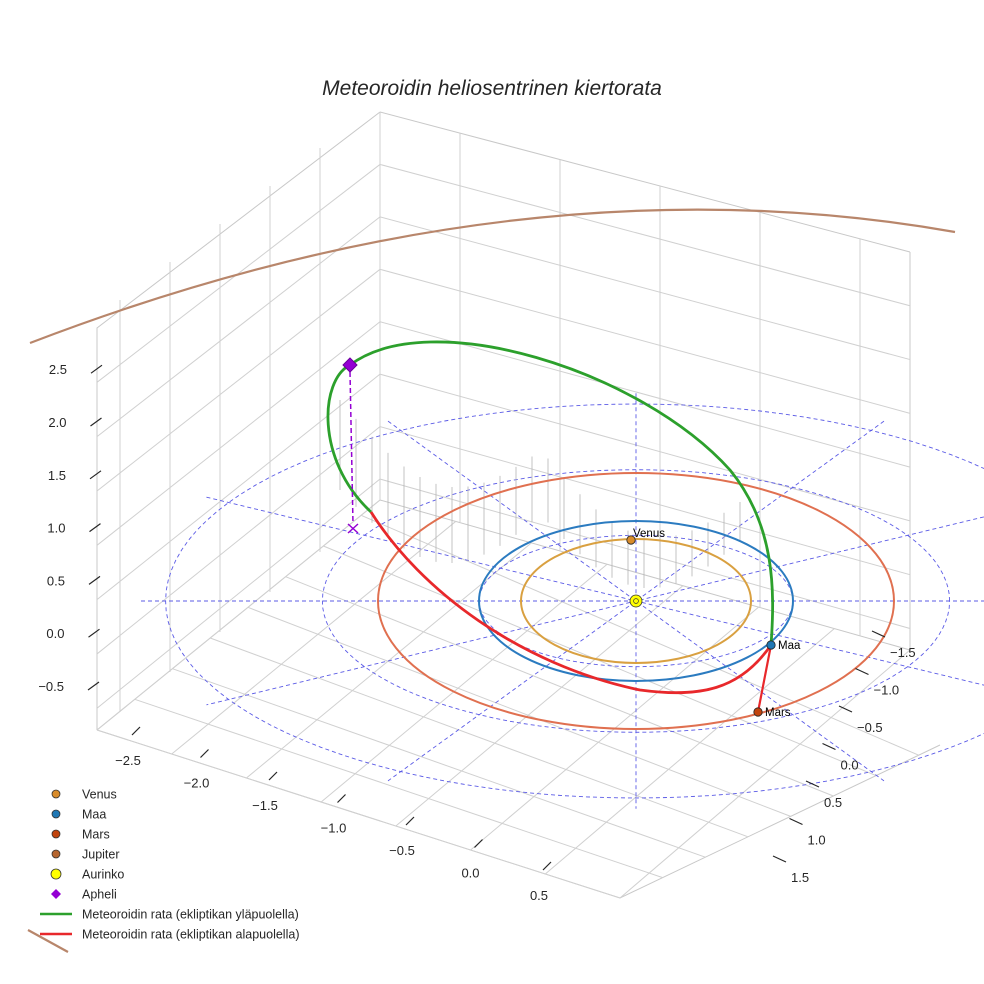  I want to click on orbit-jupiter-lower, so click(48, 941).